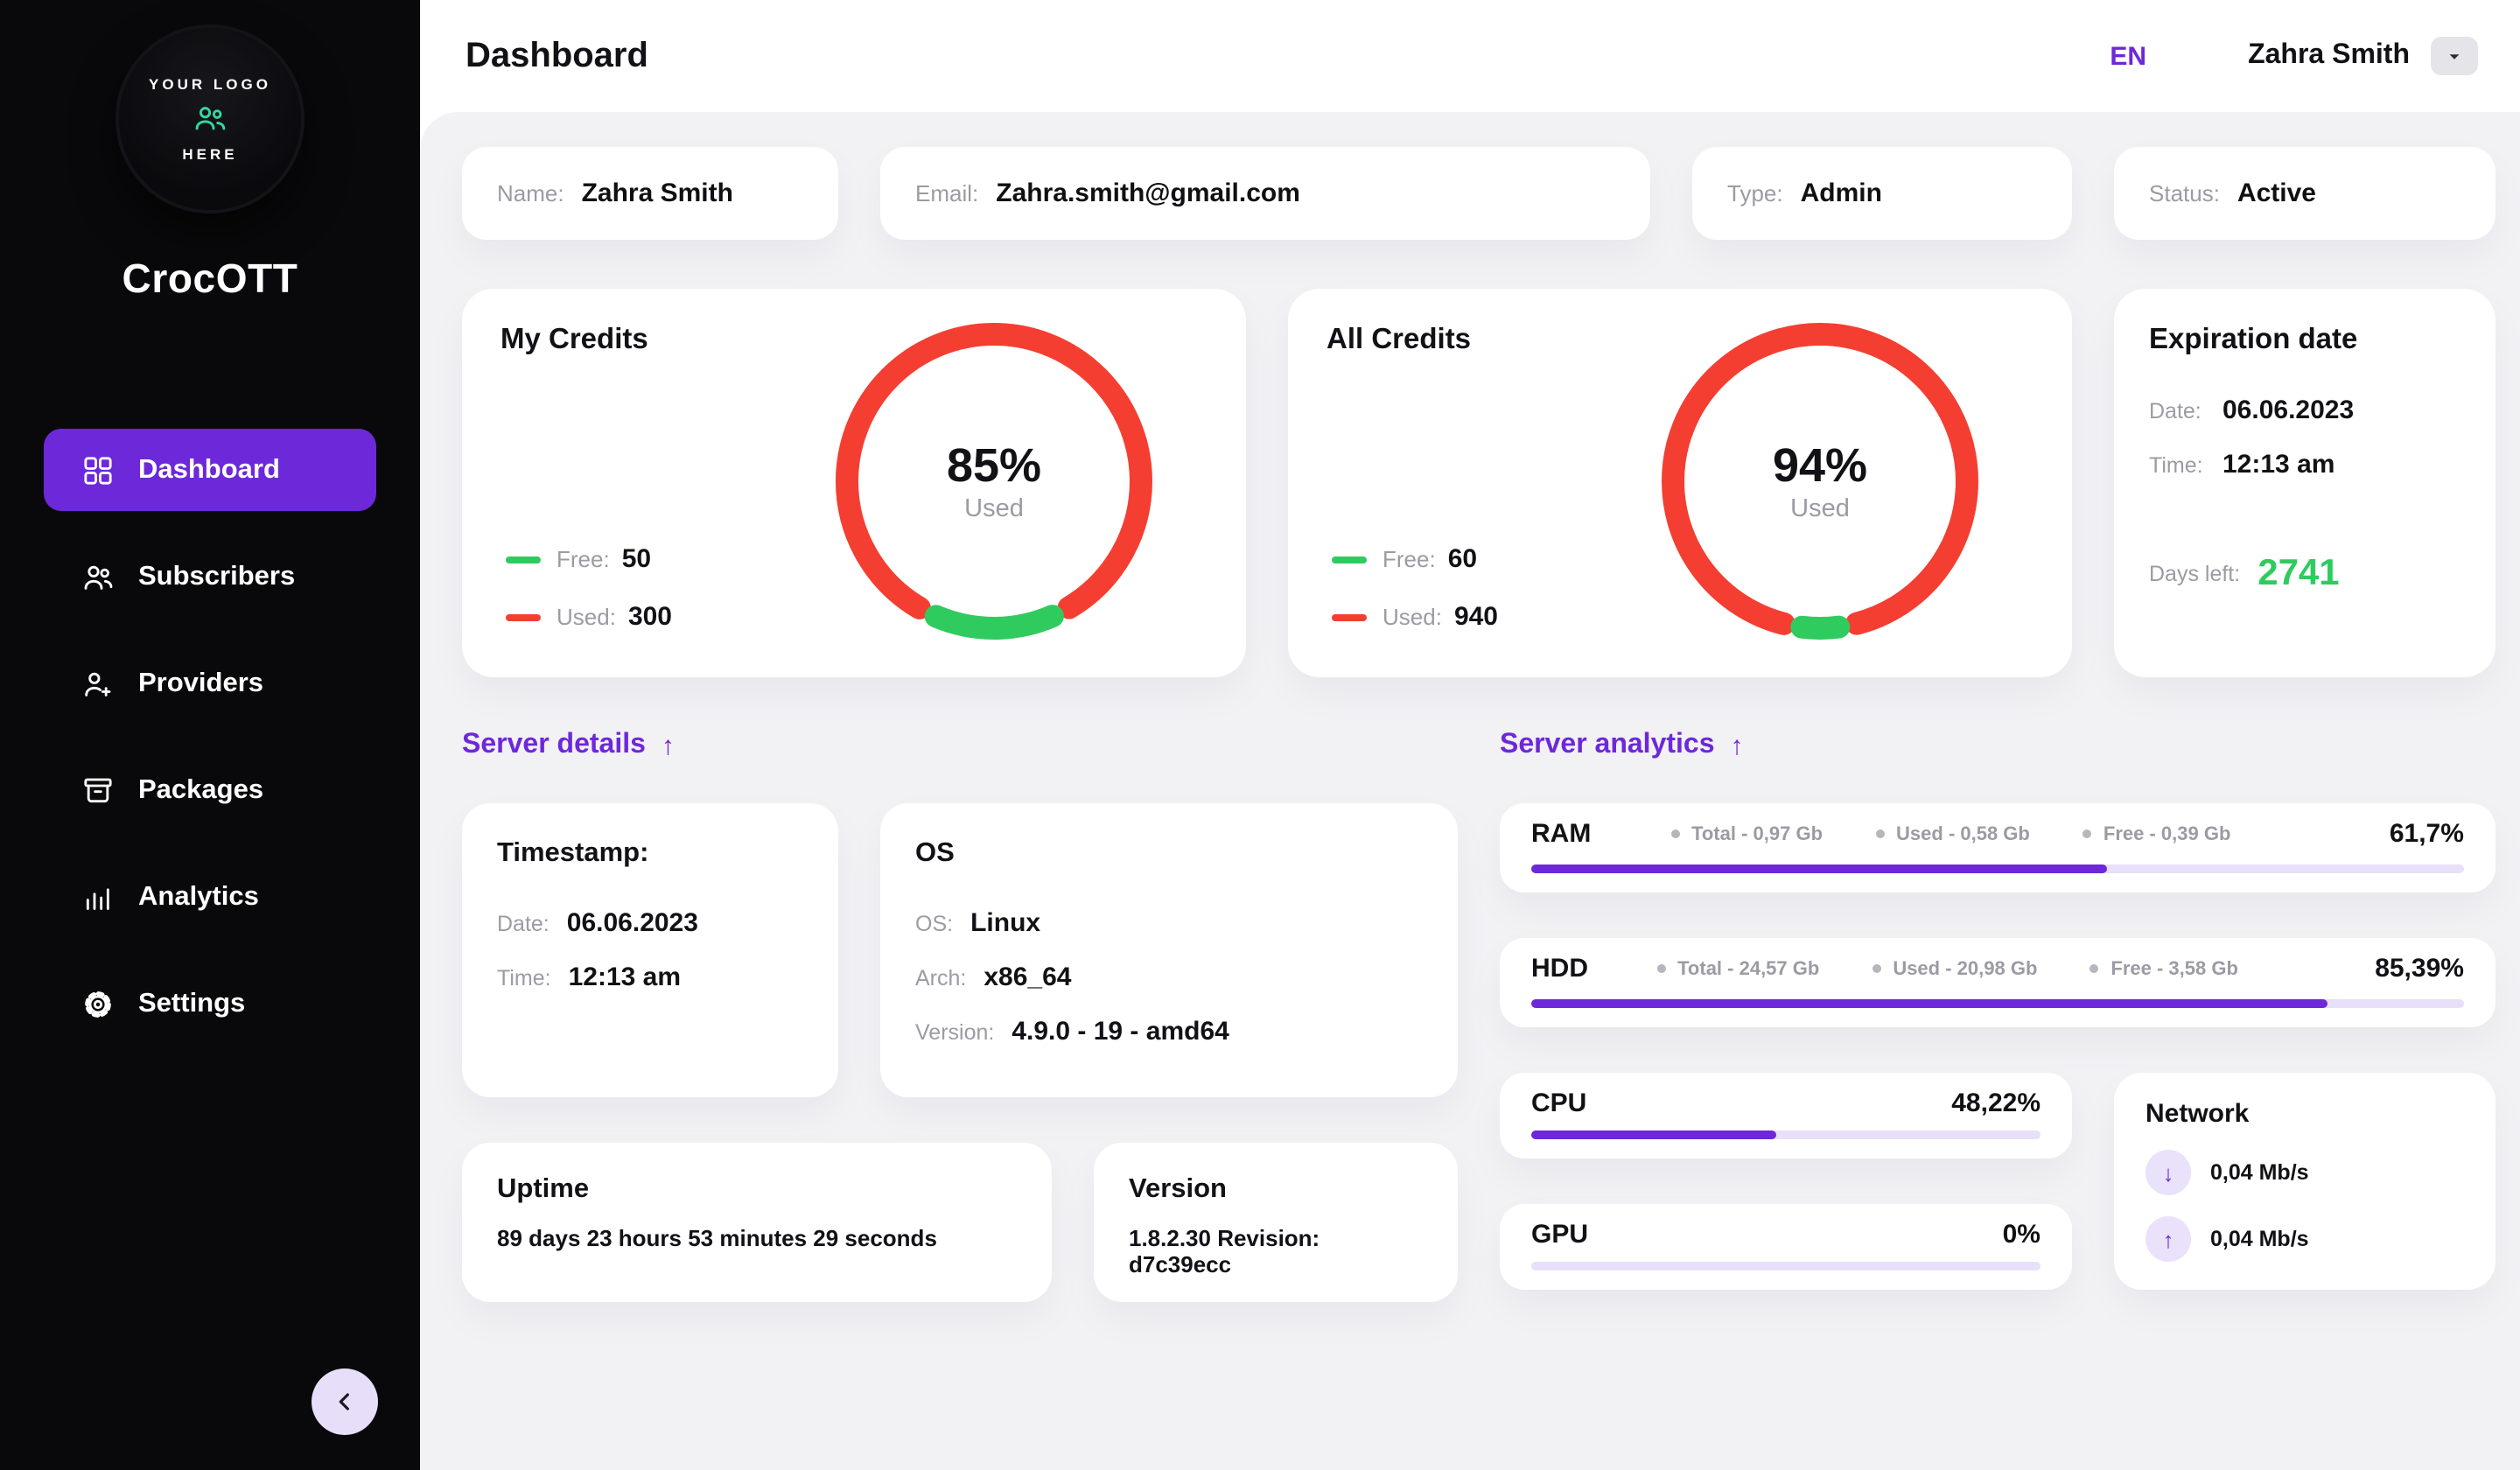 The height and width of the screenshot is (1470, 2520). What do you see at coordinates (586, 617) in the screenshot?
I see `used-label: Used:` at bounding box center [586, 617].